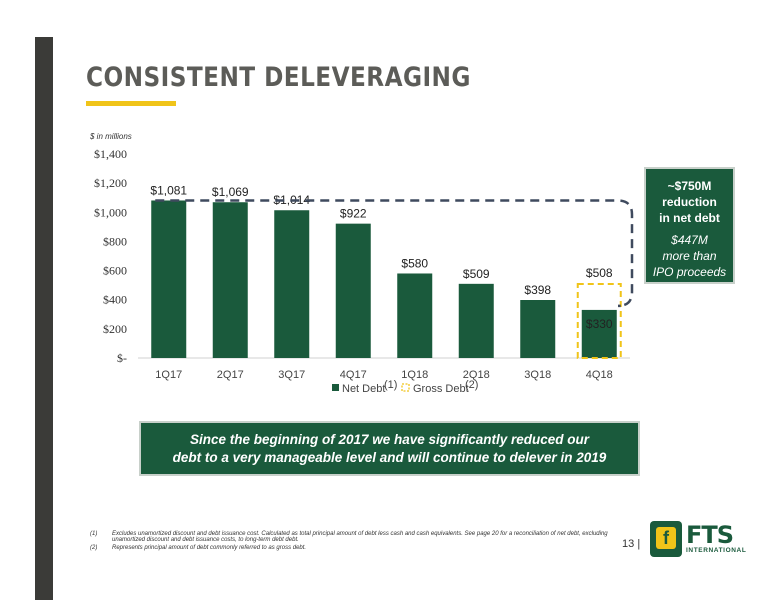 The width and height of the screenshot is (776, 600). I want to click on callout-line-2: reduction, so click(689, 202).